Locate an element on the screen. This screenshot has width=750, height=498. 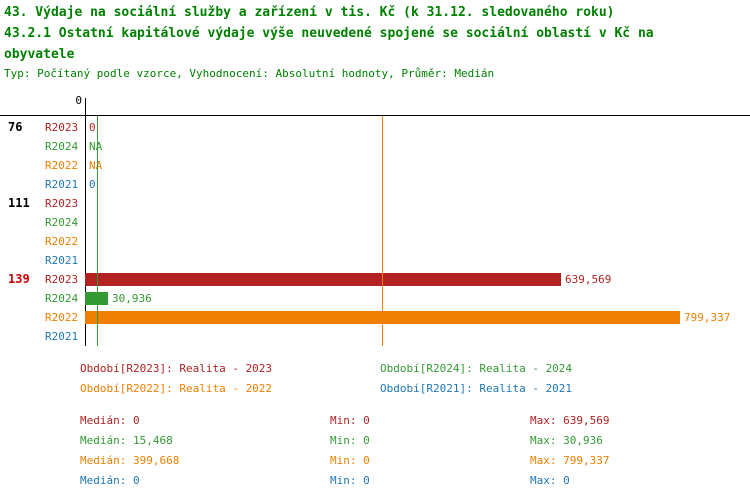
group-id-label: 76 is located at coordinates (15, 127).